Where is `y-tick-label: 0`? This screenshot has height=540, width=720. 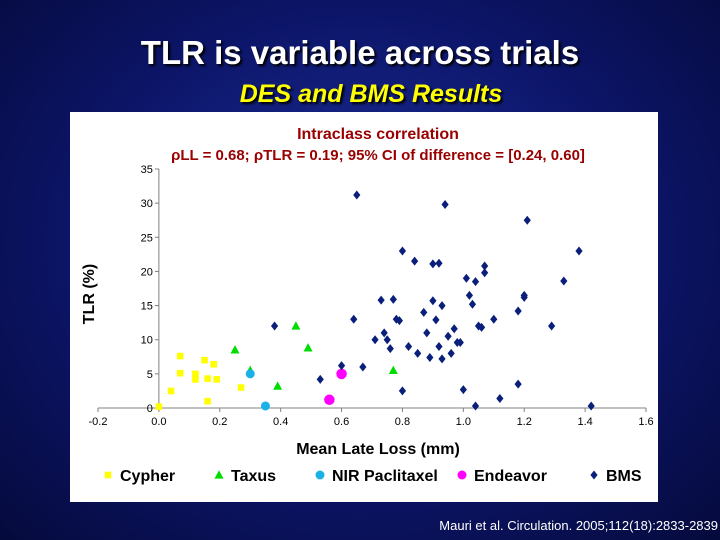 y-tick-label: 0 is located at coordinates (150, 409).